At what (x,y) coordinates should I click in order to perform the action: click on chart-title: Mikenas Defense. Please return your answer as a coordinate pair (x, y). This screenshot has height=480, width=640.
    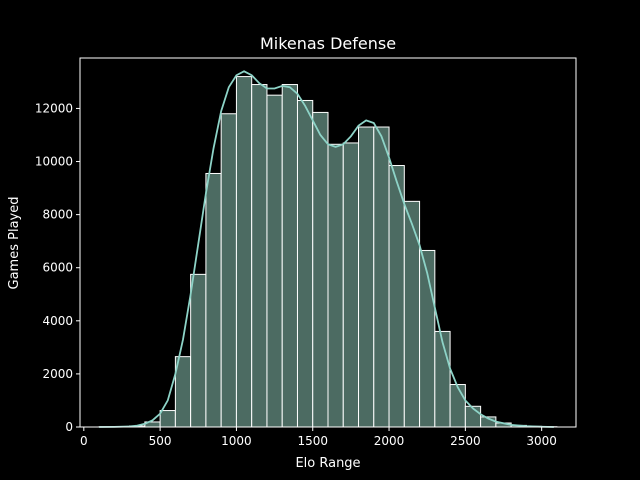
    Looking at the image, I should click on (328, 43).